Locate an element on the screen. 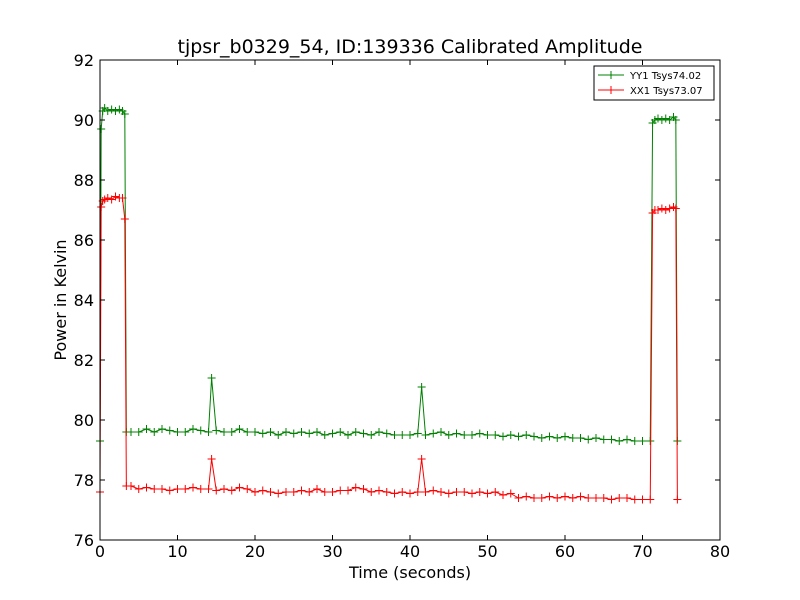 The height and width of the screenshot is (600, 800). y-tick-label: 90 is located at coordinates (84, 120).